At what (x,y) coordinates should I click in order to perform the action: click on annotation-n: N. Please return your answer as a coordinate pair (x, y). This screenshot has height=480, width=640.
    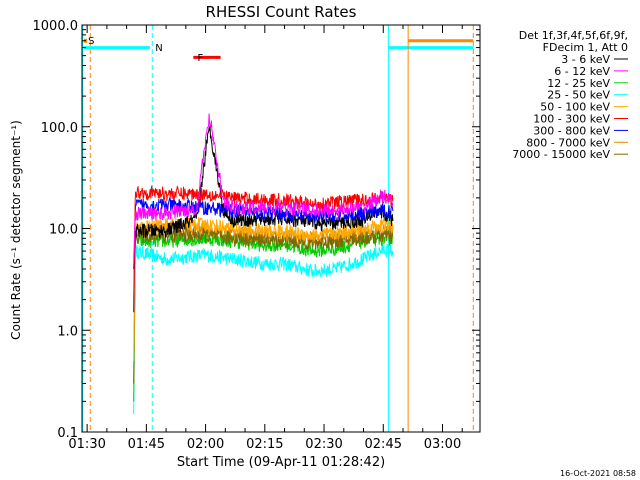
    Looking at the image, I should click on (158, 48).